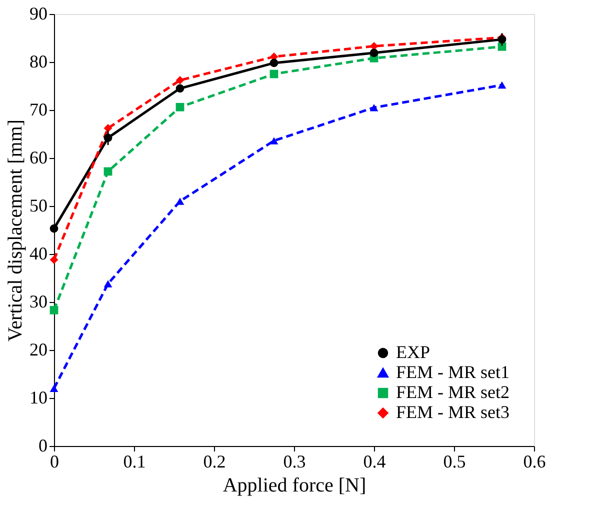 The height and width of the screenshot is (528, 593). Describe the element at coordinates (15, 230) in the screenshot. I see `y-axis-title: Vertical displacement [mm]` at that location.